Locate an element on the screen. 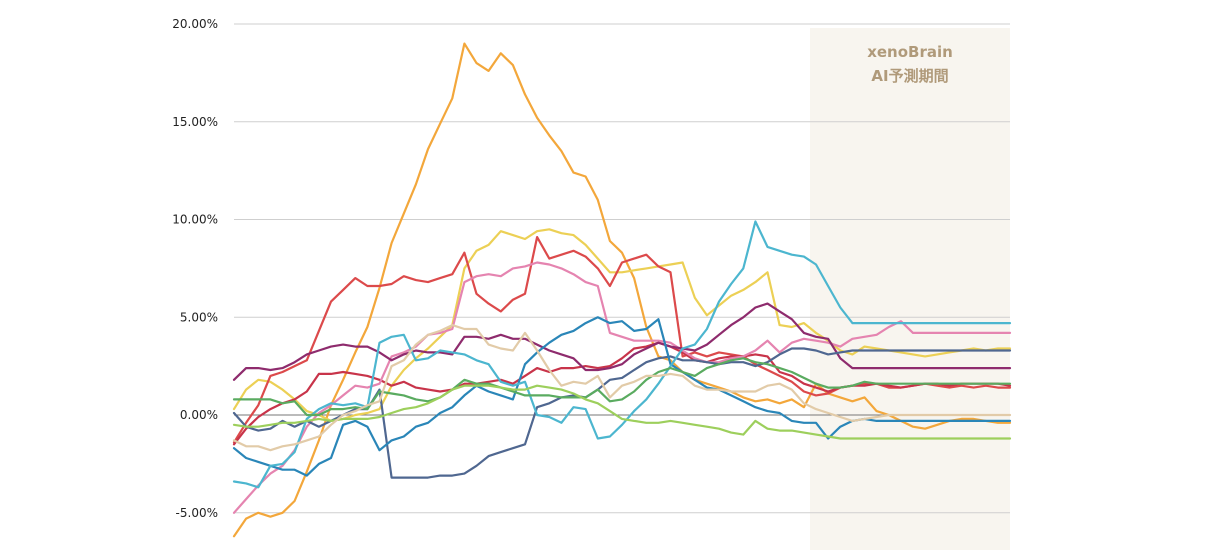  y-tick-label: 20.00% is located at coordinates (195, 24).